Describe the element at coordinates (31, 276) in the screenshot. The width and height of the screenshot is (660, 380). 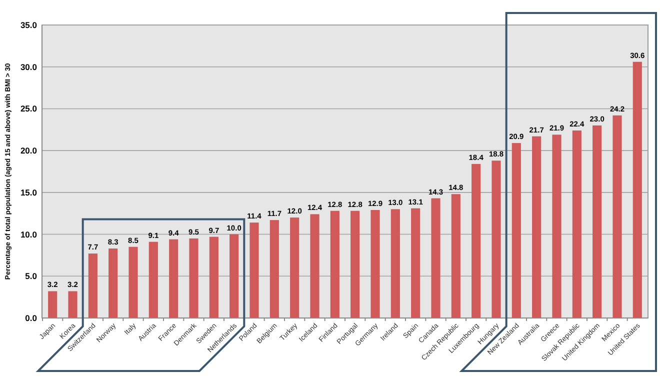
I see `y-tick-label: 5.0` at that location.